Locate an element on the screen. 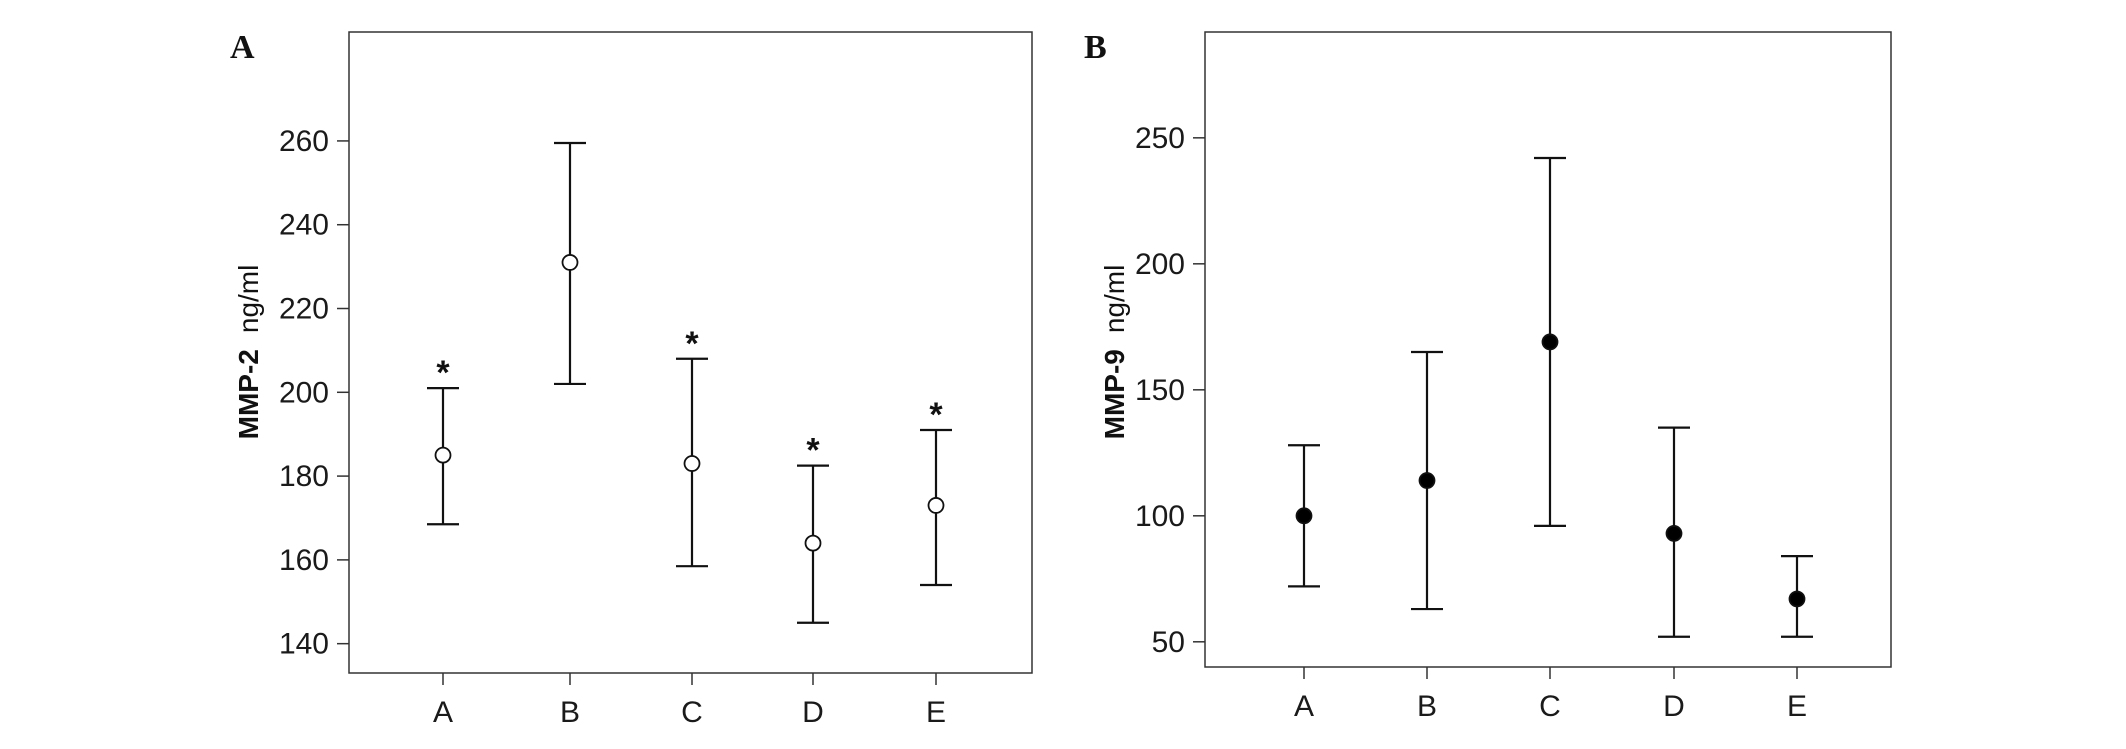  panel-a-x-tick-label: C is located at coordinates (692, 712).